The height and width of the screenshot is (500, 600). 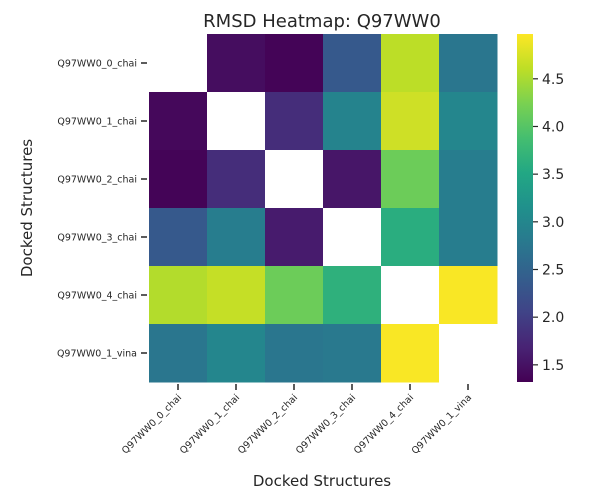 What do you see at coordinates (97, 180) in the screenshot?
I see `y-tick-label: Q97WW0_2_chai` at bounding box center [97, 180].